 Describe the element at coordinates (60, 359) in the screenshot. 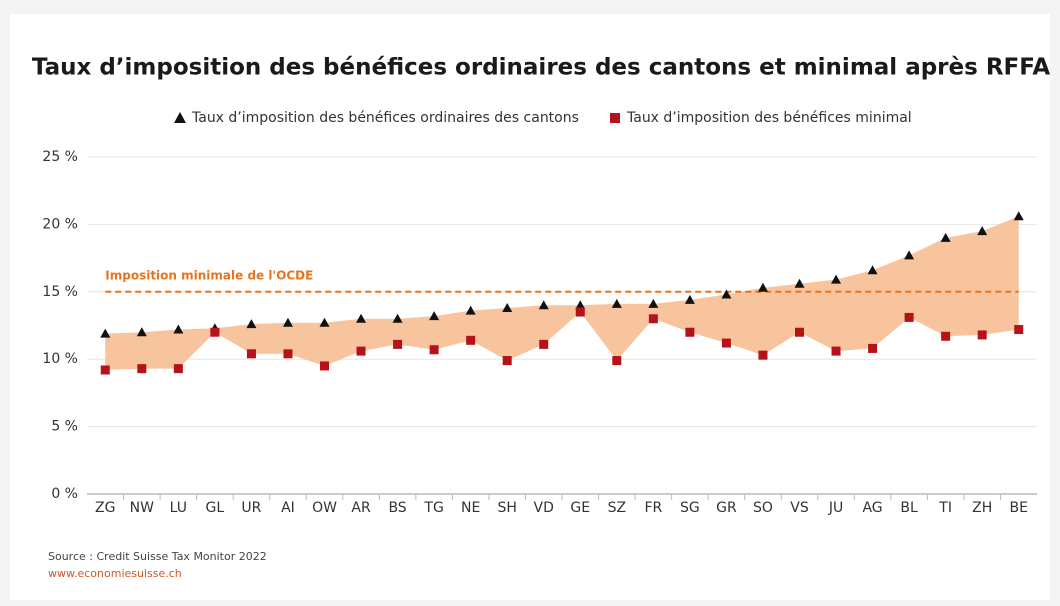

I see `y-tick-label: 10 %` at that location.